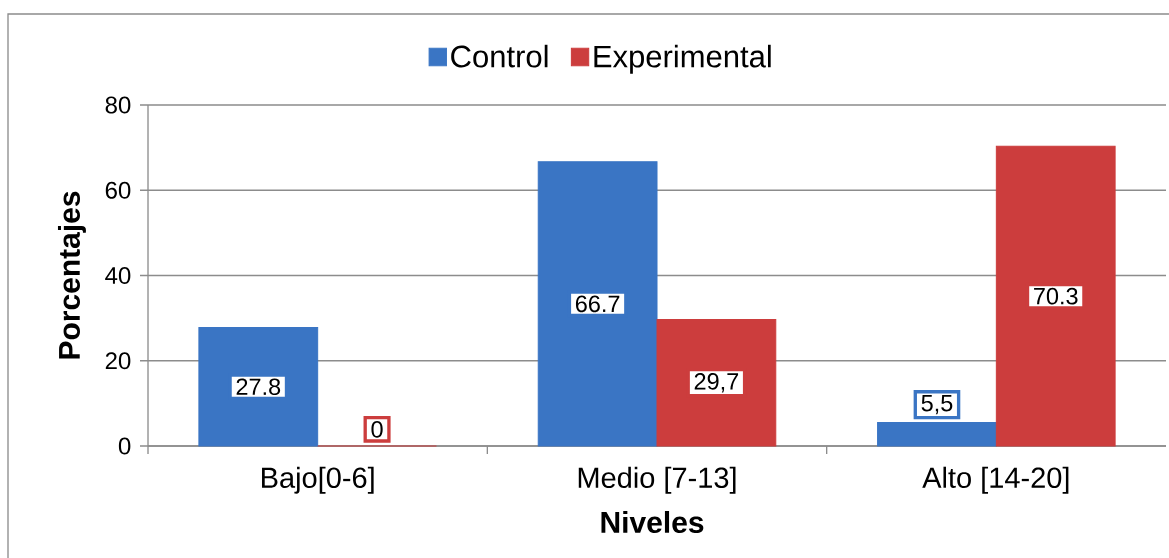 Image resolution: width=1169 pixels, height=558 pixels. I want to click on x-tick-label: Alto [14-20], so click(995, 480).